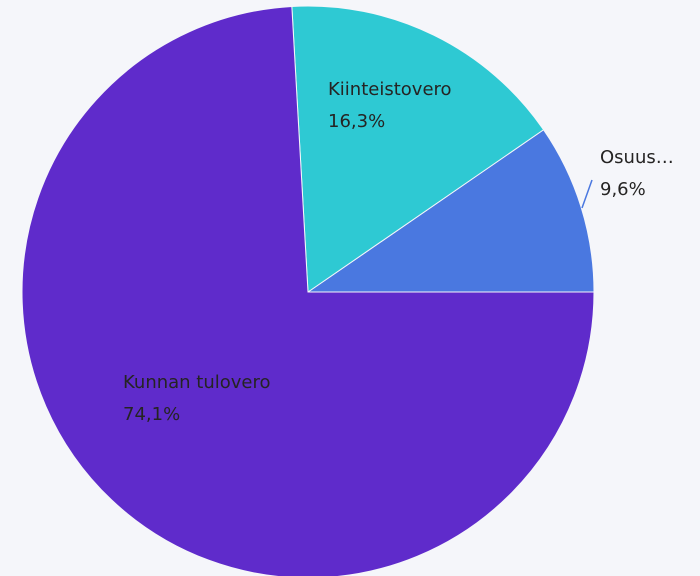 The width and height of the screenshot is (700, 576). Describe the element at coordinates (197, 382) in the screenshot. I see `slice-label: Kunnan tulovero` at that location.